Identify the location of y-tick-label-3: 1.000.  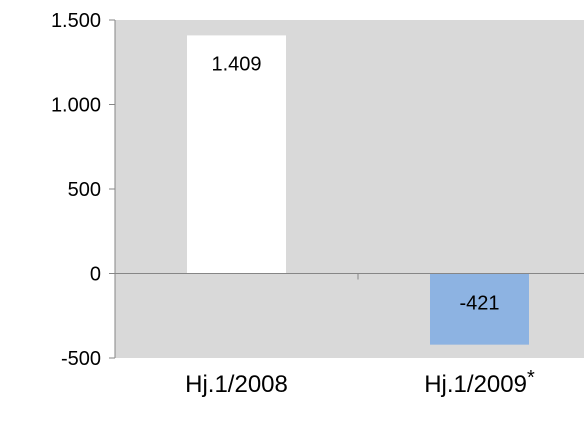
(76, 106).